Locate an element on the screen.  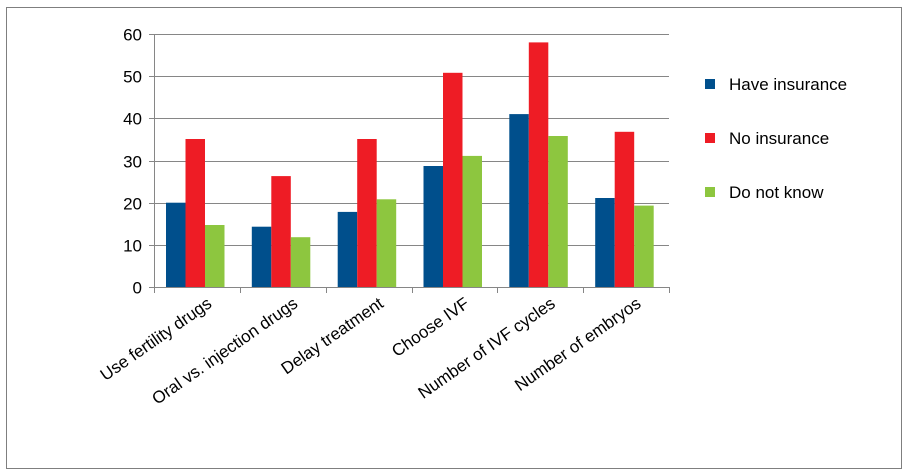
x-tick-label: Number of IVF cycles is located at coordinates (487, 348).